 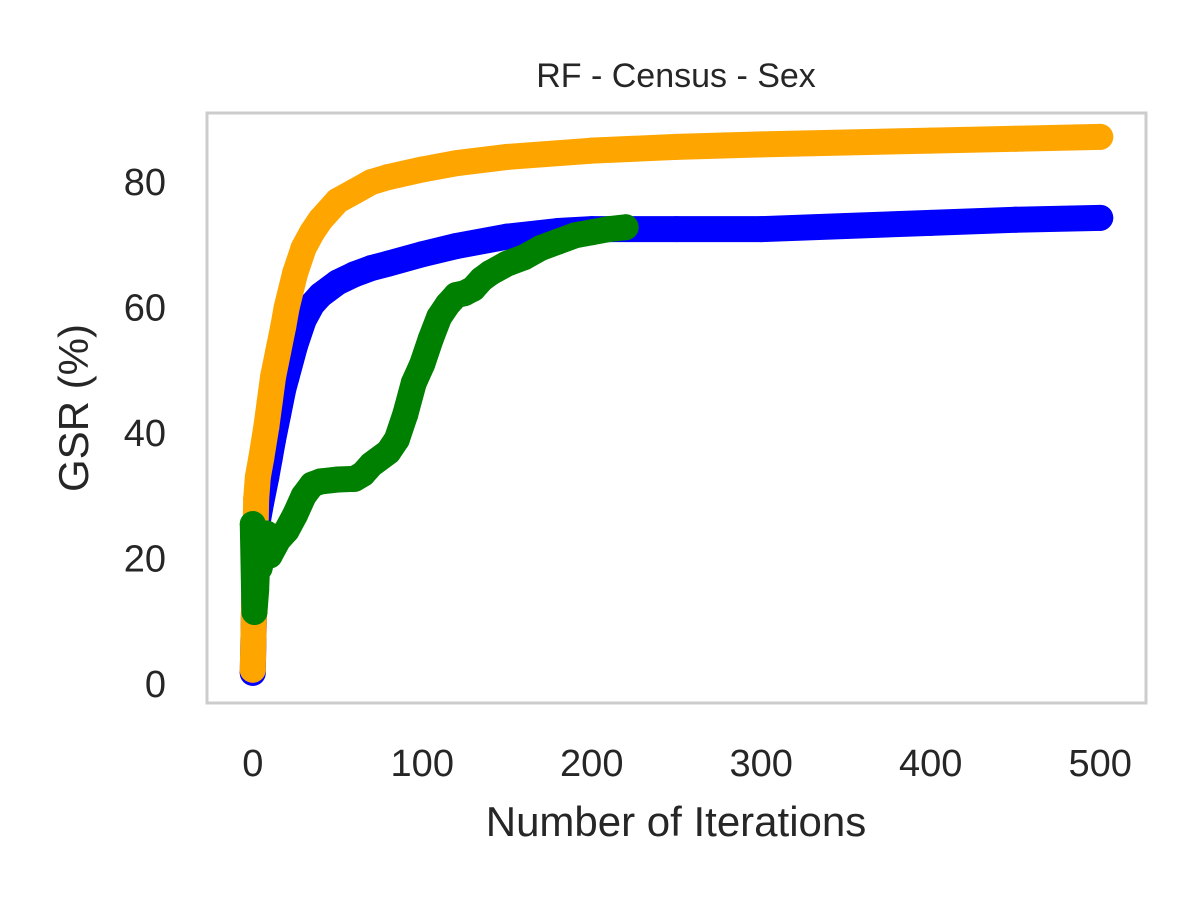 I want to click on x-axis-label: Number of Iterations, so click(x=676, y=821).